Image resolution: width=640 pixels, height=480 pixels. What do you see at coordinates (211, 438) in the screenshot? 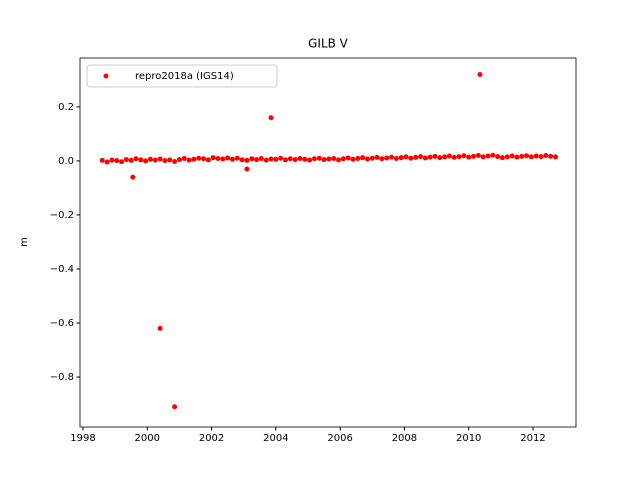
I see `x-tick-label: 2002` at bounding box center [211, 438].